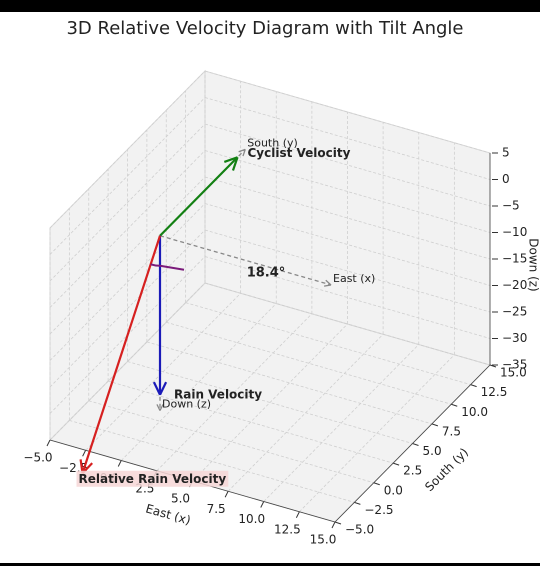 This screenshot has width=540, height=566. What do you see at coordinates (506, 179) in the screenshot?
I see `z-tick-label: 0` at bounding box center [506, 179].